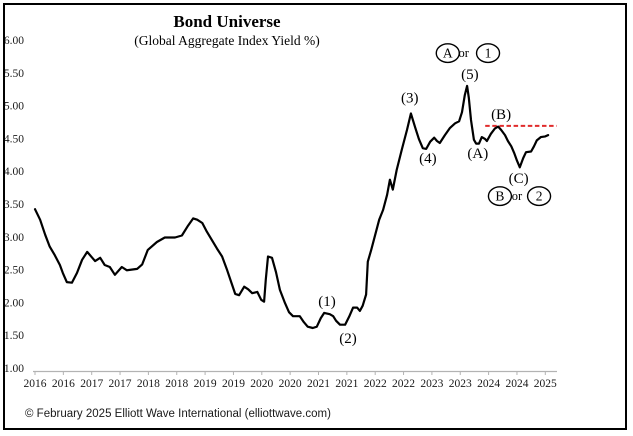  Describe the element at coordinates (14, 303) in the screenshot. I see `y-tick-label: 2.00` at that location.